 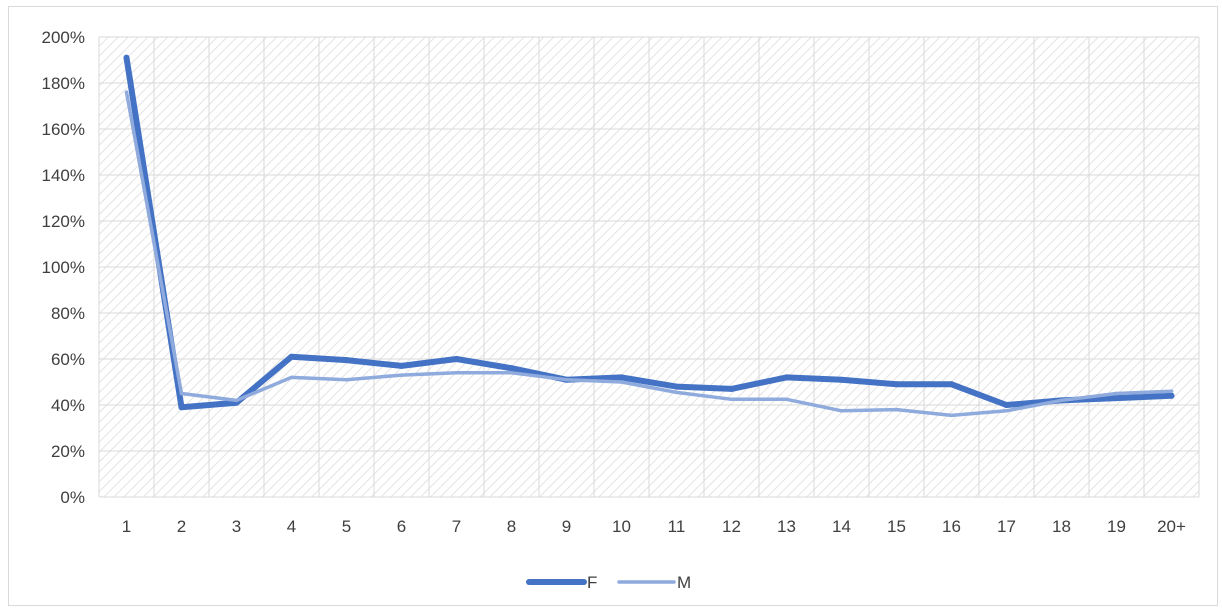 I want to click on x-tick-label: 19, so click(x=1116, y=526).